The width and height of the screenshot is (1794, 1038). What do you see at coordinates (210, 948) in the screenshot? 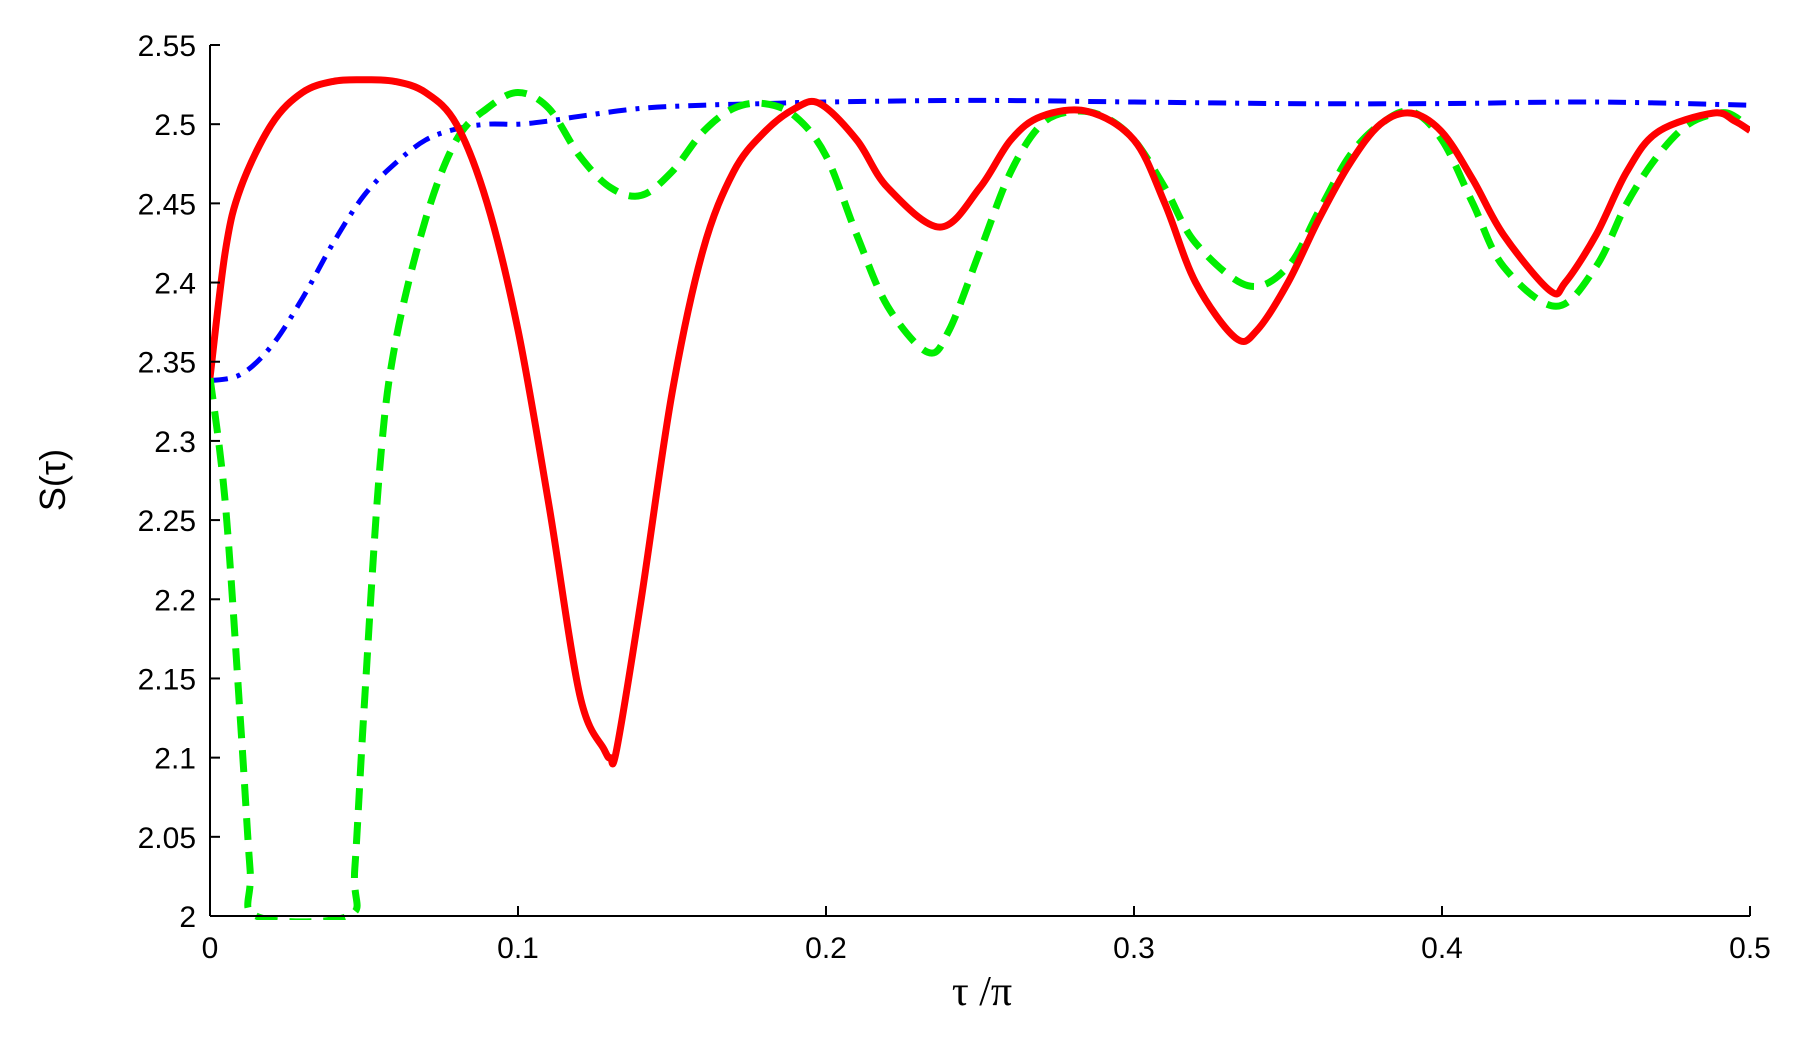
I see `x-tick-label: 0` at bounding box center [210, 948].